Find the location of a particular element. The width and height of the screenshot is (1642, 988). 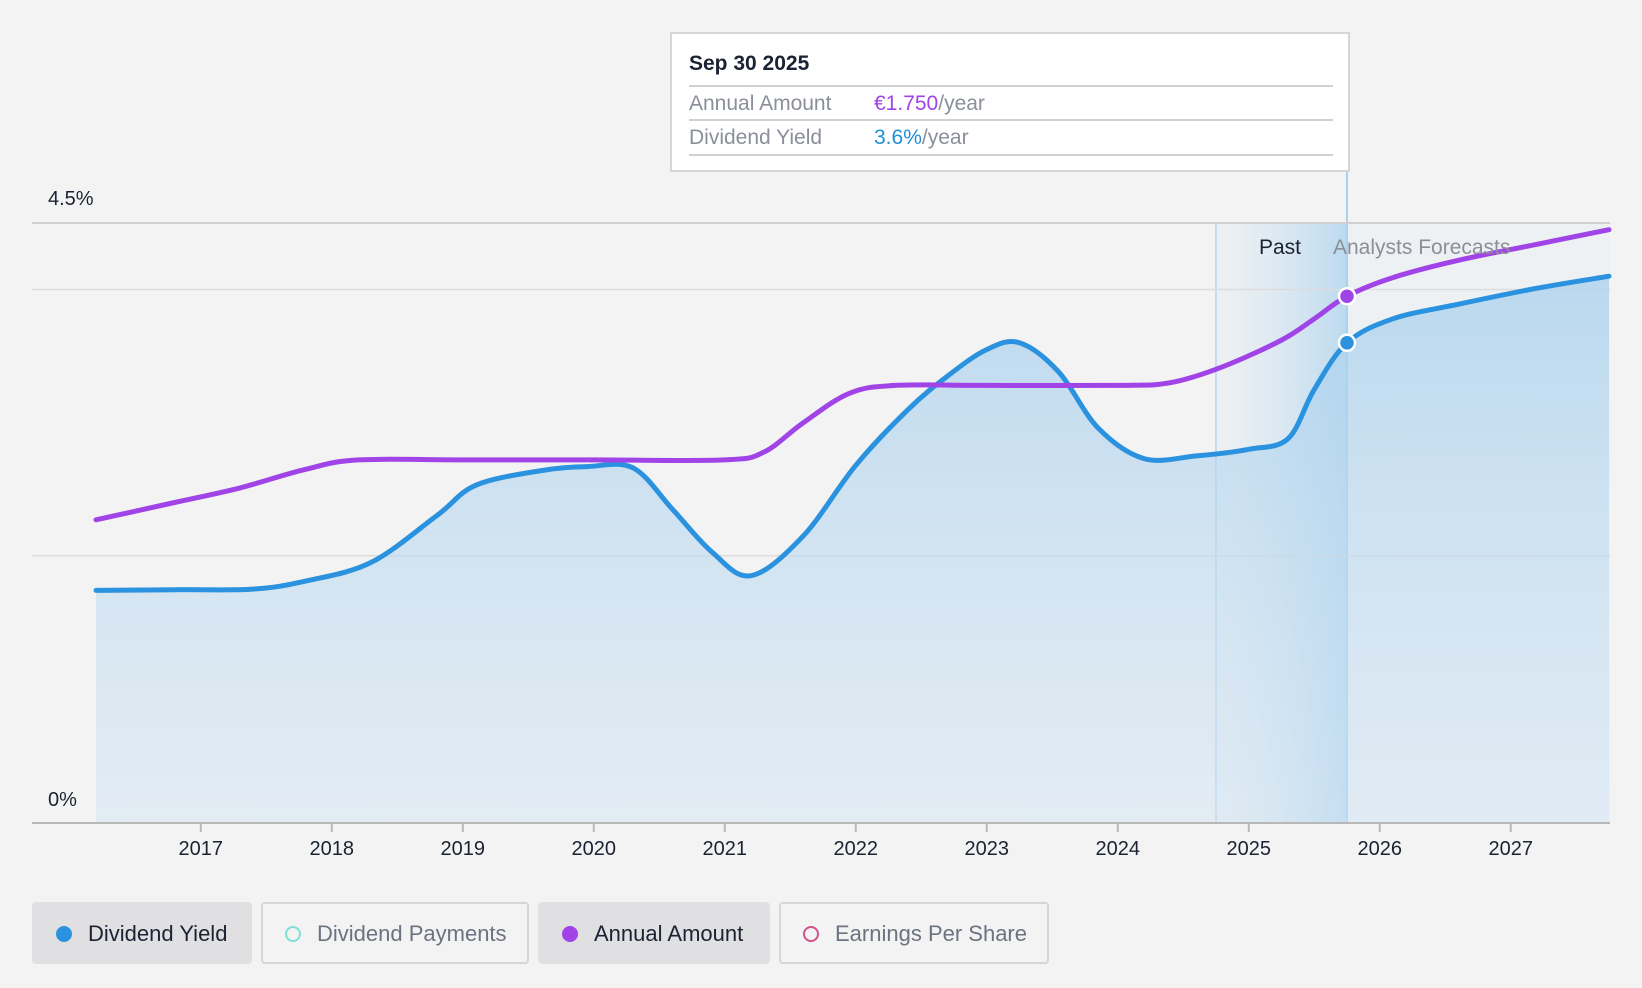

dividend-payments-dot-icon is located at coordinates (293, 934).